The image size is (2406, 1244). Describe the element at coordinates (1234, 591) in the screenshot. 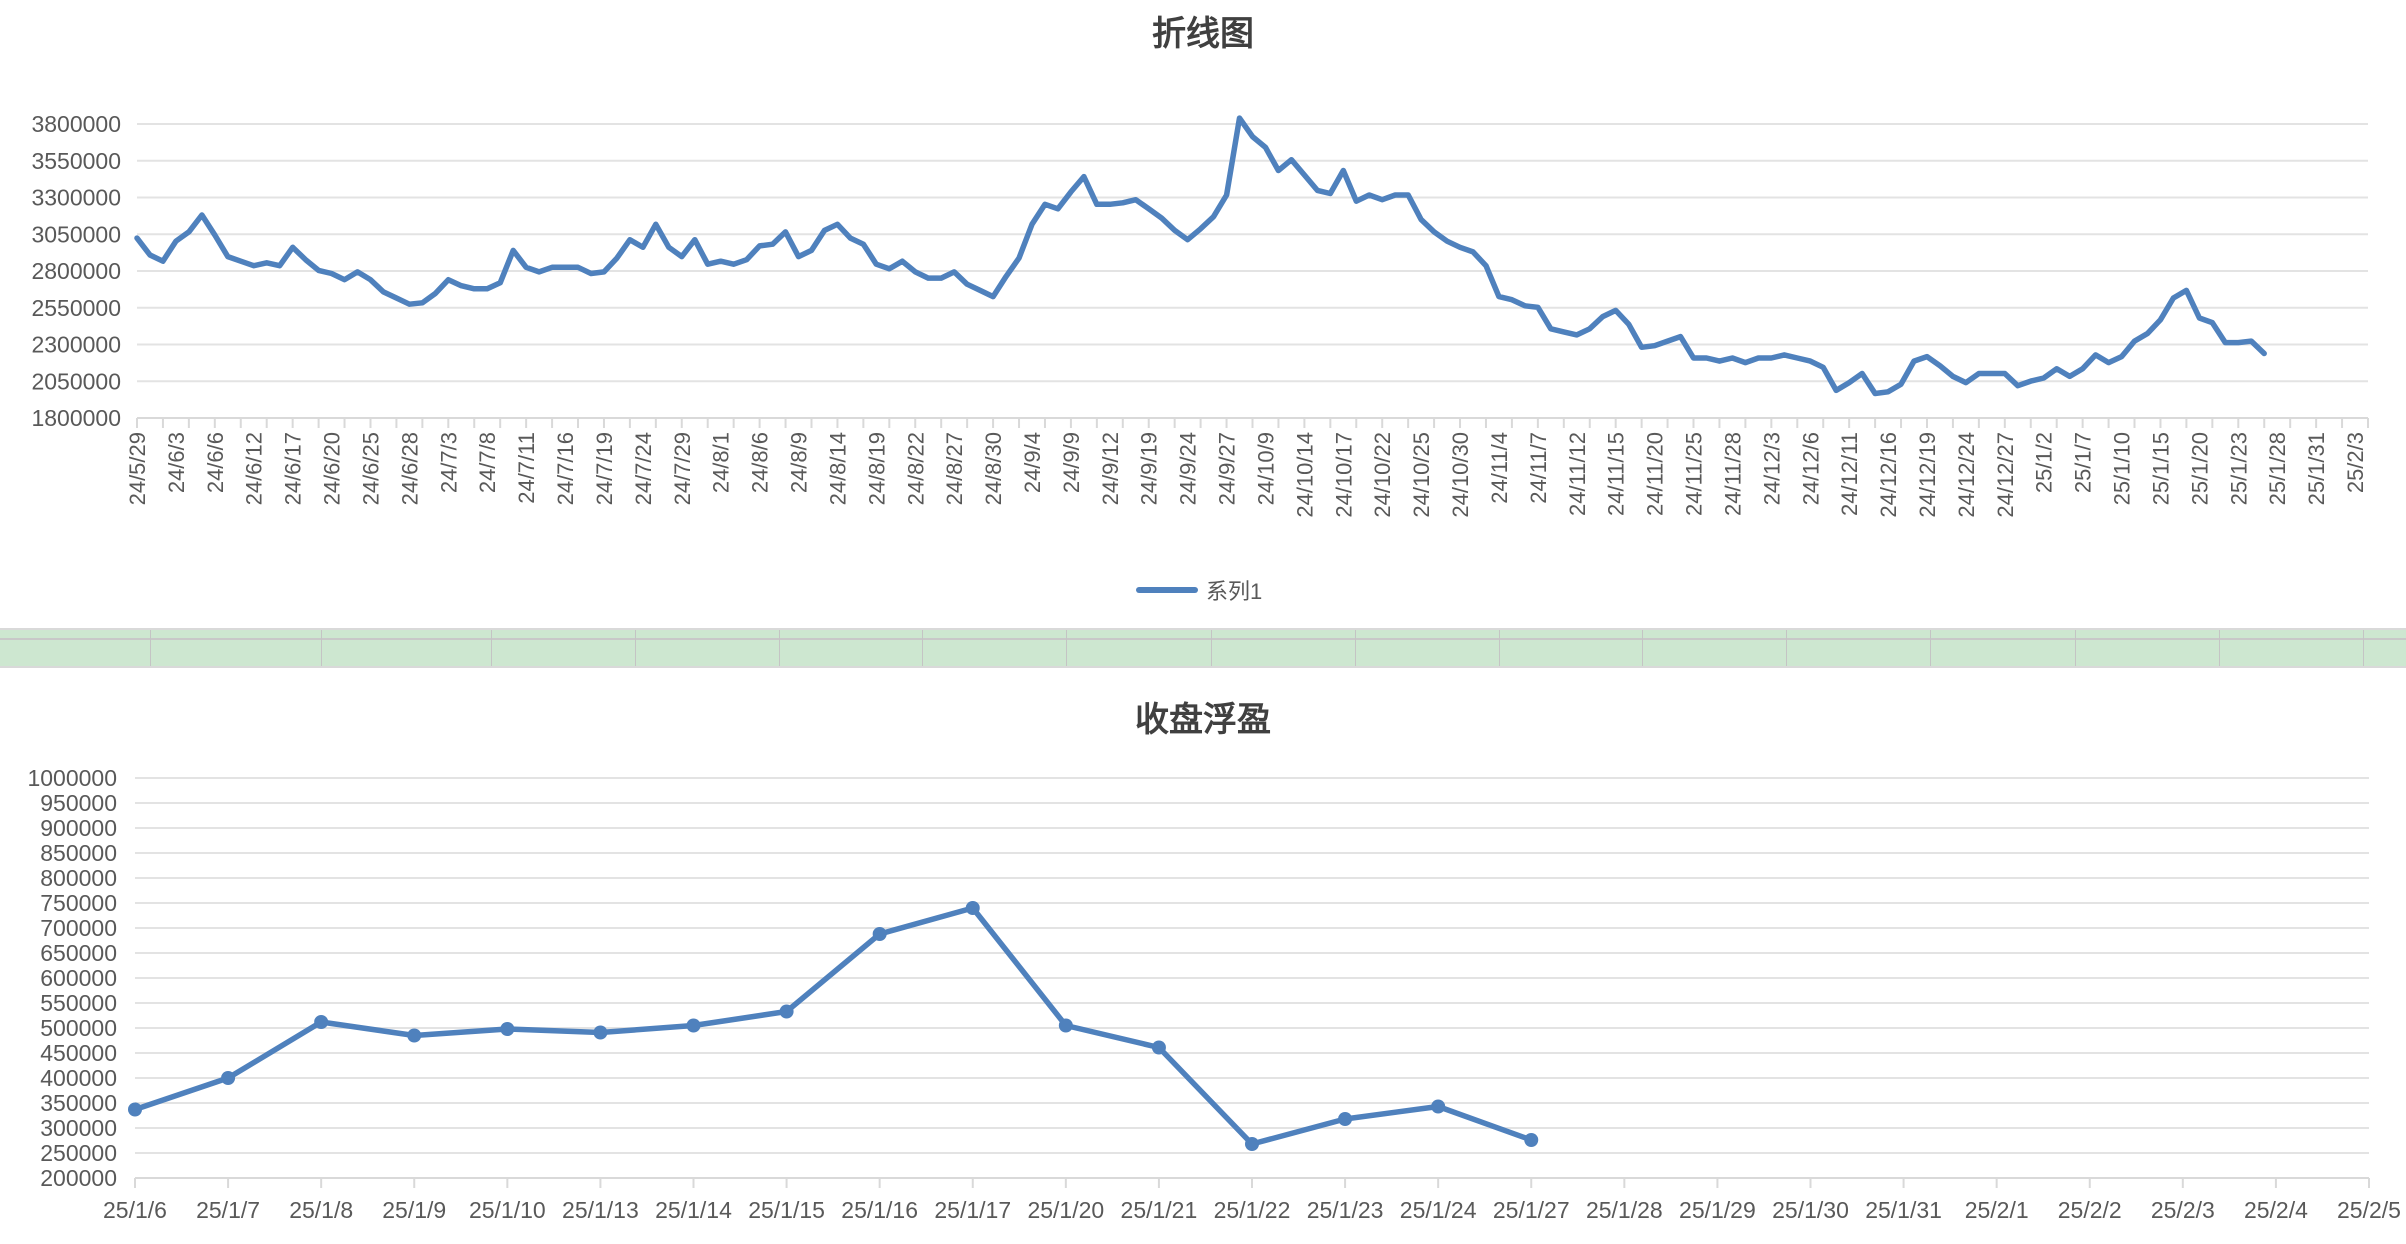

I see `legend-label: 系列1` at that location.